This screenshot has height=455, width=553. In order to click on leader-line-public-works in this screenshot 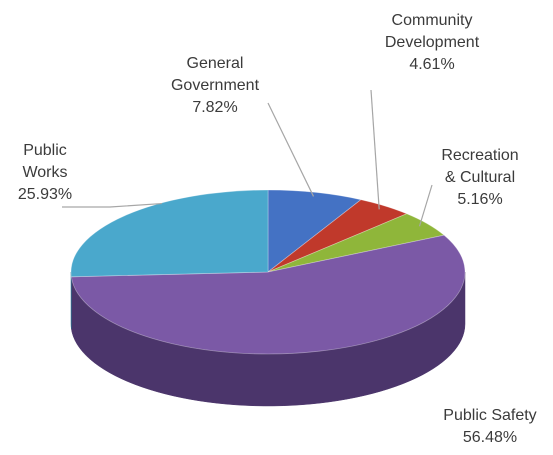, I will do `click(112, 205)`.